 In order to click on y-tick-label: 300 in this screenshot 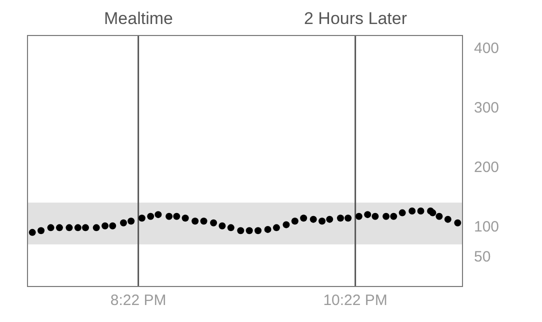, I will do `click(487, 108)`.